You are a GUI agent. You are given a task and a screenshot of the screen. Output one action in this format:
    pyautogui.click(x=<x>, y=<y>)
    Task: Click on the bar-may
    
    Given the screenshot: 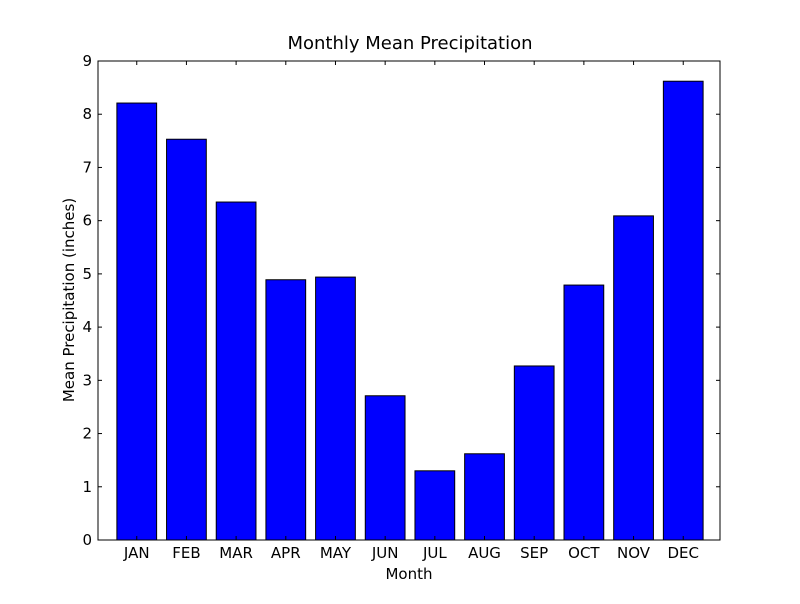 What is the action you would take?
    pyautogui.click(x=335, y=408)
    